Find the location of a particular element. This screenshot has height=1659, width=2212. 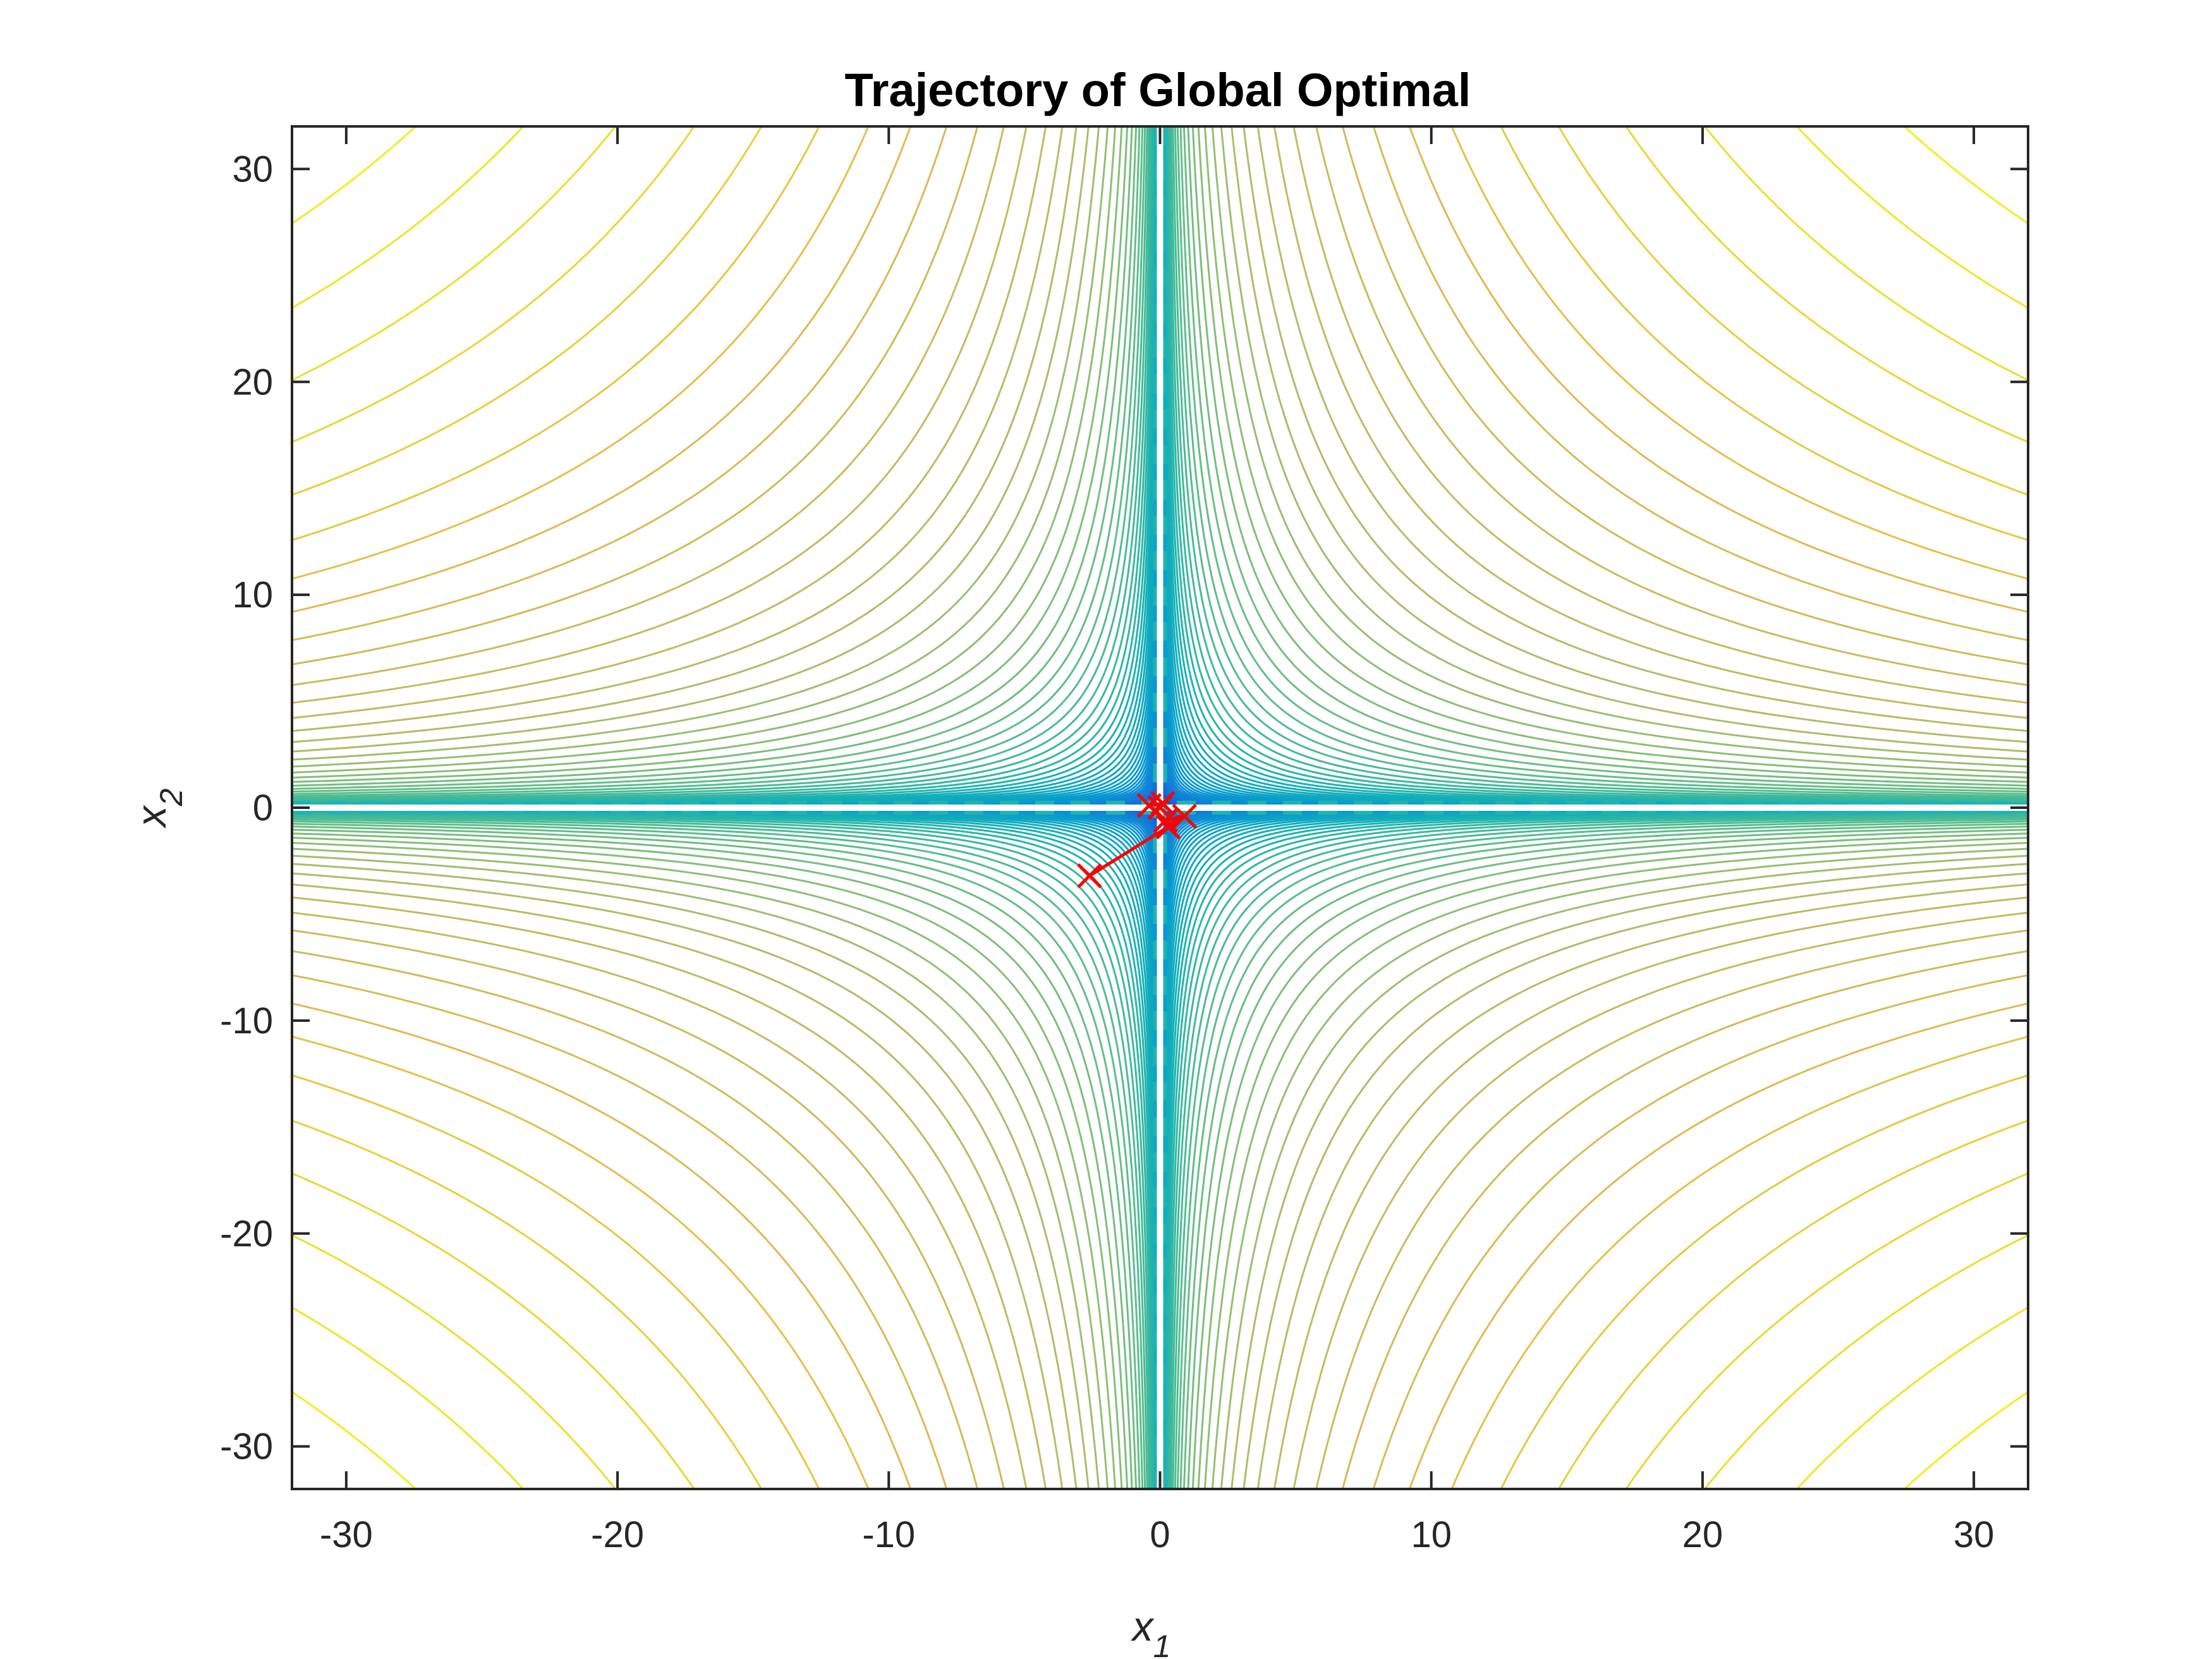

chart-title: Trajectory of Global Optimal is located at coordinates (1158, 90).